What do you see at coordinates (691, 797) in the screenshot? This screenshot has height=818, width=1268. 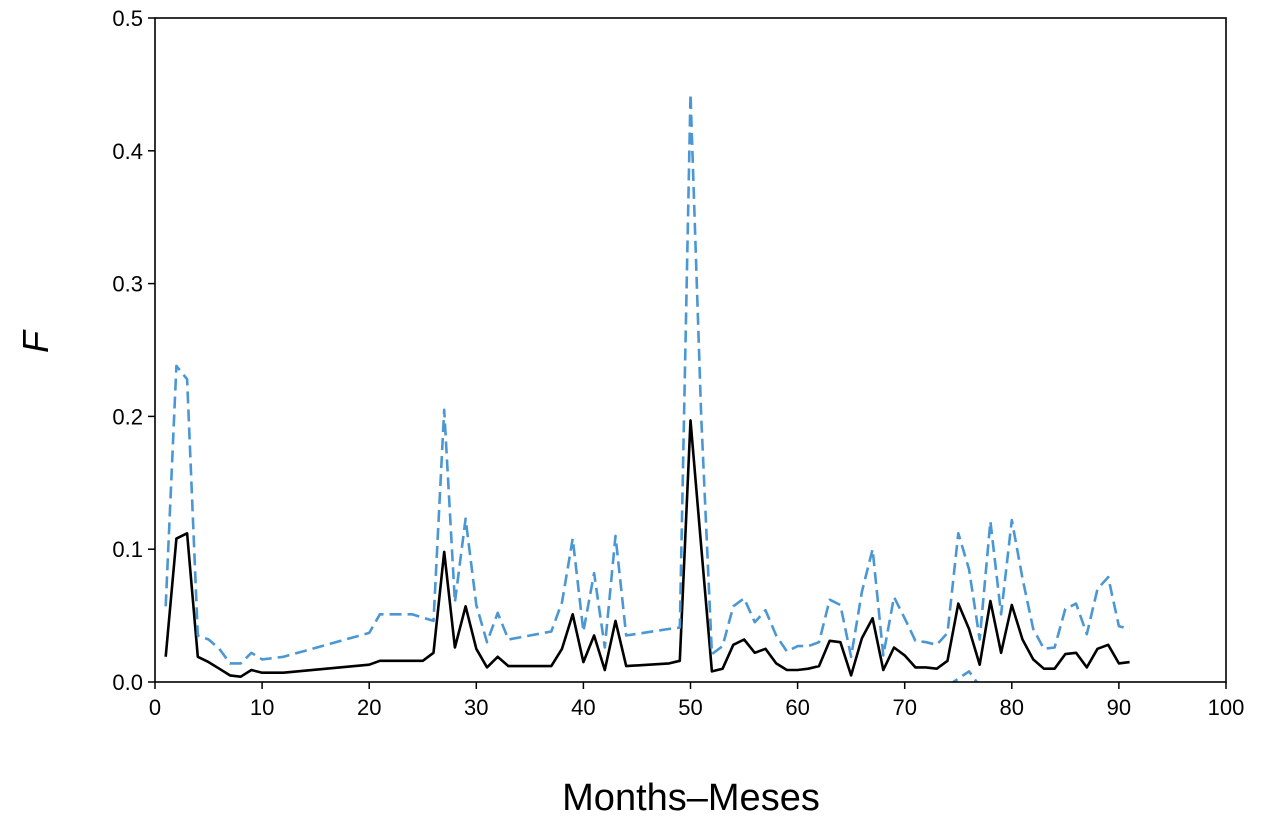 I see `x-axis-title: Months–Meses` at bounding box center [691, 797].